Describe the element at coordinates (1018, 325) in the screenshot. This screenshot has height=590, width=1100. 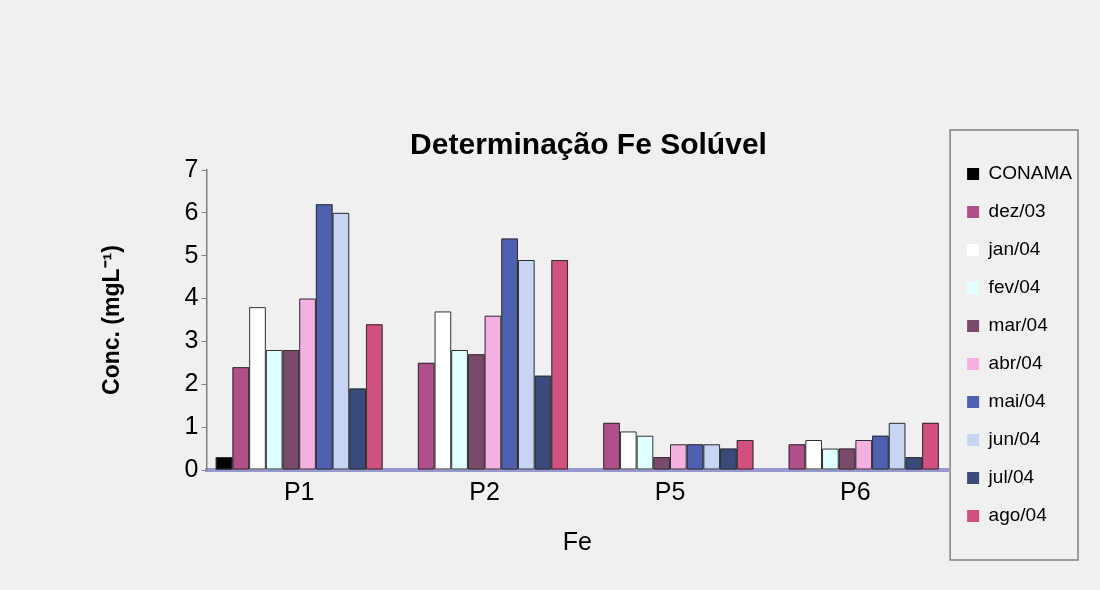
I see `legend-label: mar/04` at that location.